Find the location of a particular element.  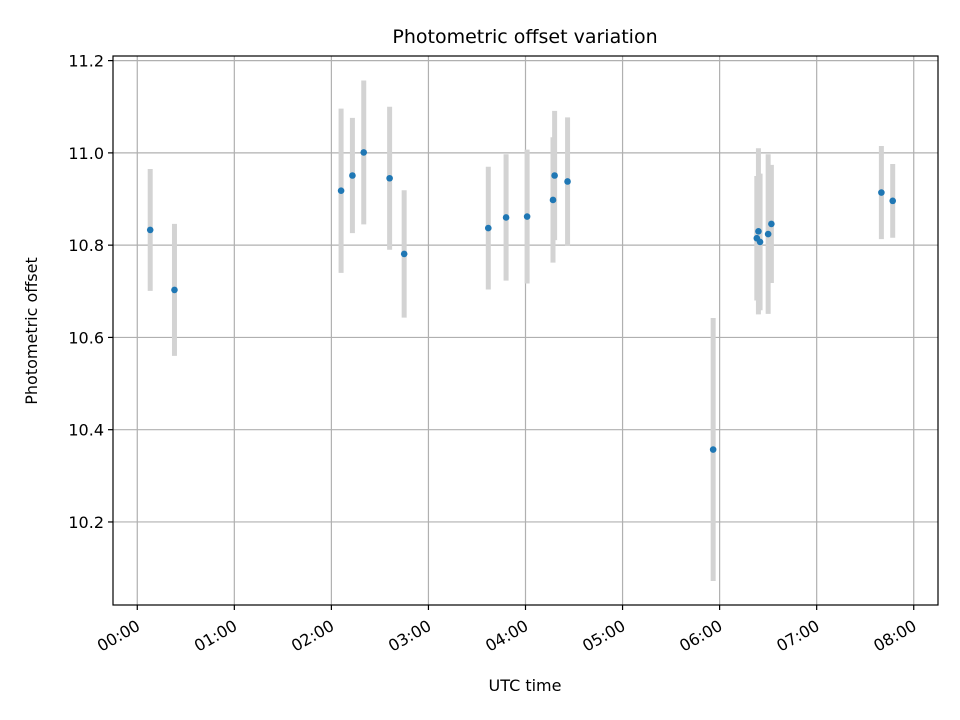

y-tick-label: 10.6 is located at coordinates (86, 337).